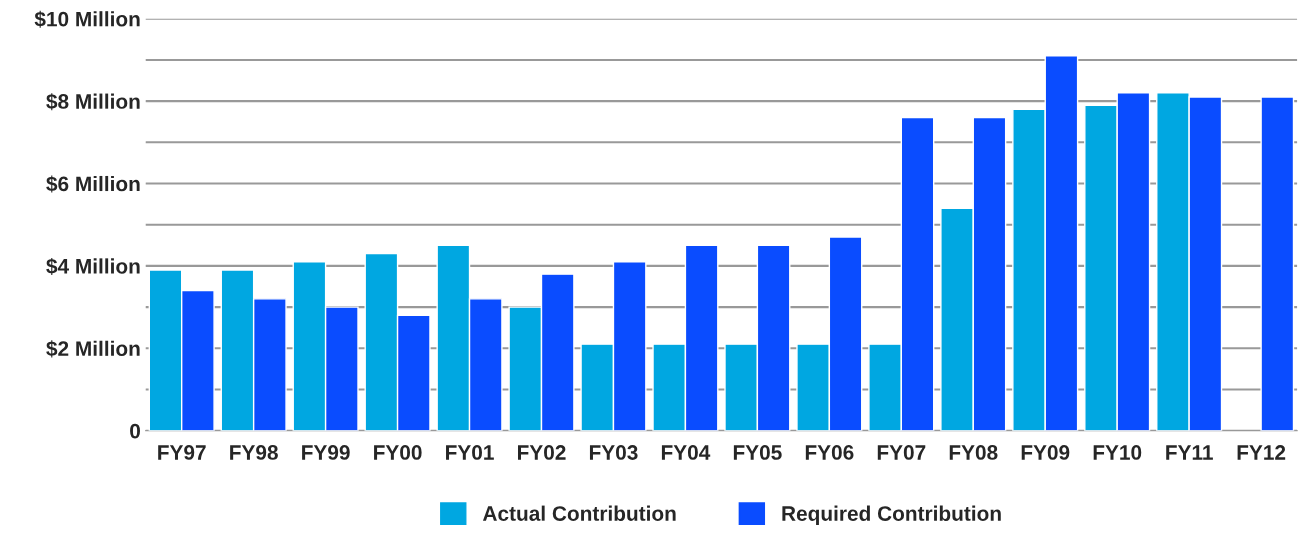 This screenshot has width=1301, height=535. What do you see at coordinates (1277, 263) in the screenshot?
I see `bar` at bounding box center [1277, 263].